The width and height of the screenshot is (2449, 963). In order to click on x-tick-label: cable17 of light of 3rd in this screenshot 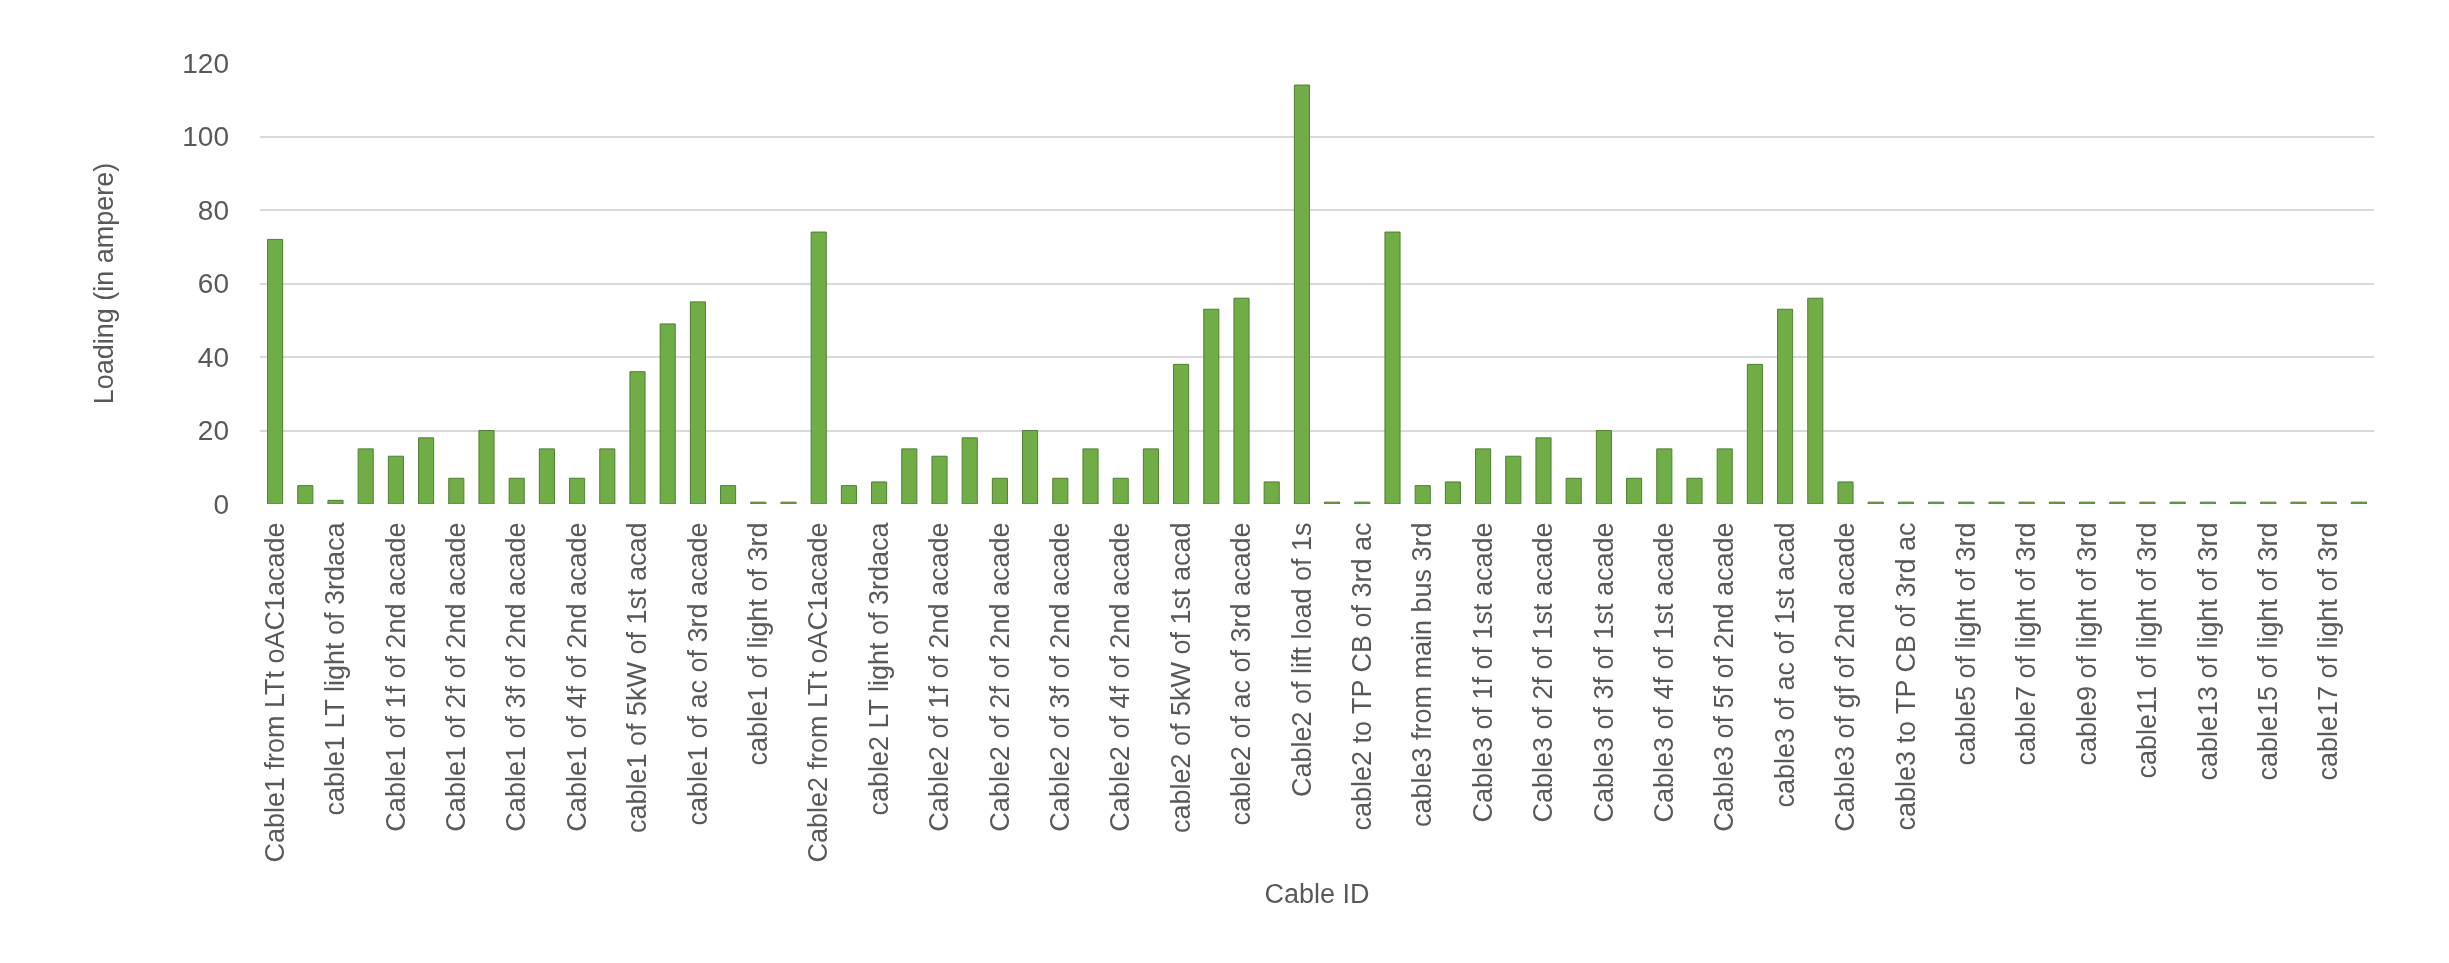, I will do `click(2328, 651)`.